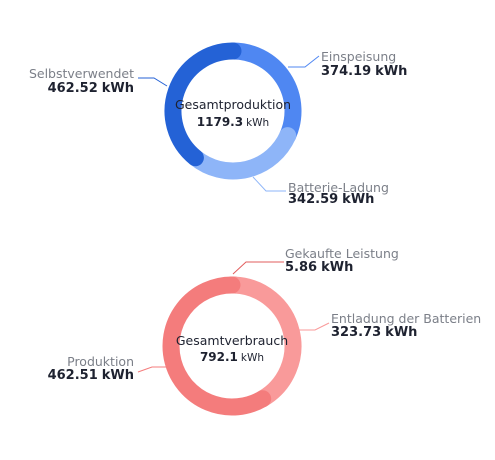 The image size is (495, 460). Describe the element at coordinates (257, 123) in the screenshot. I see `production-center-unit: kWh` at that location.